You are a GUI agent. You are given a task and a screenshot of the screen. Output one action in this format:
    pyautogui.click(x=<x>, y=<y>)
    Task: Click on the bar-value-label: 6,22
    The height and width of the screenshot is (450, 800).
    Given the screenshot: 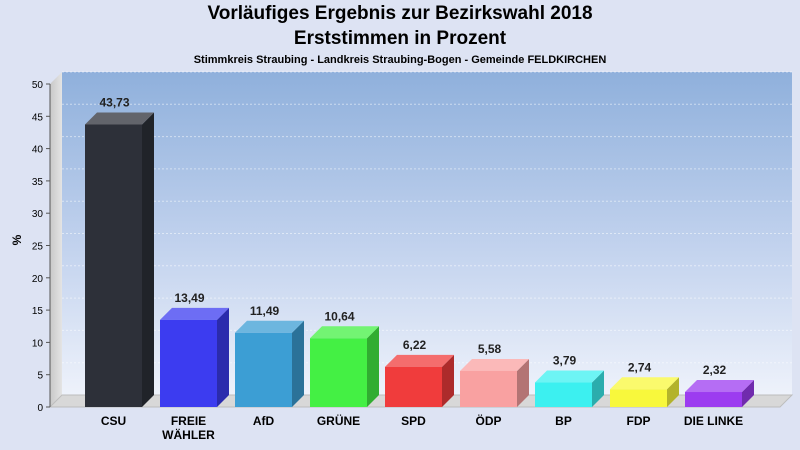 What is the action you would take?
    pyautogui.click(x=415, y=345)
    